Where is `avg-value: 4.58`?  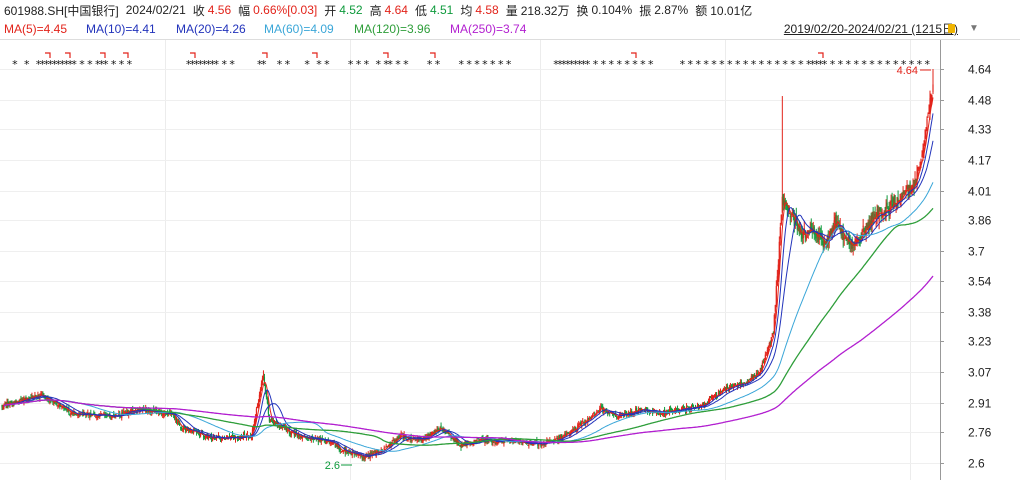
avg-value: 4.58 is located at coordinates (487, 10).